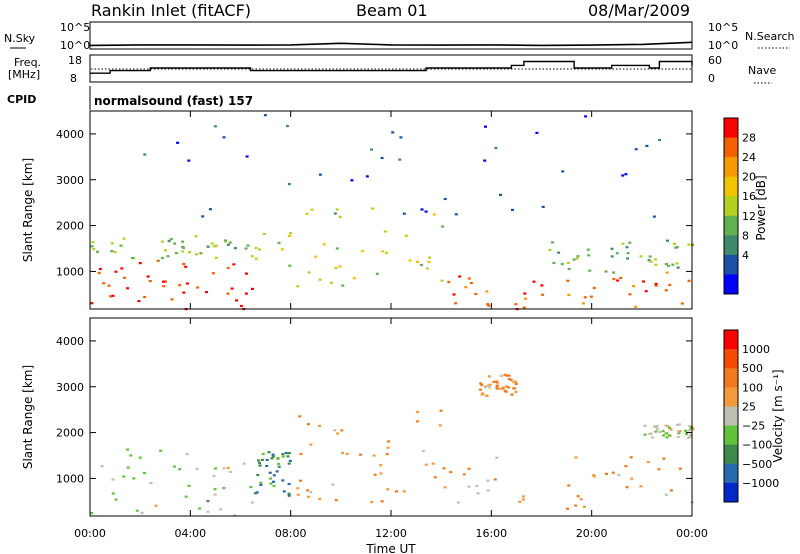  What do you see at coordinates (391, 44) in the screenshot?
I see `noise-sky-line` at bounding box center [391, 44].